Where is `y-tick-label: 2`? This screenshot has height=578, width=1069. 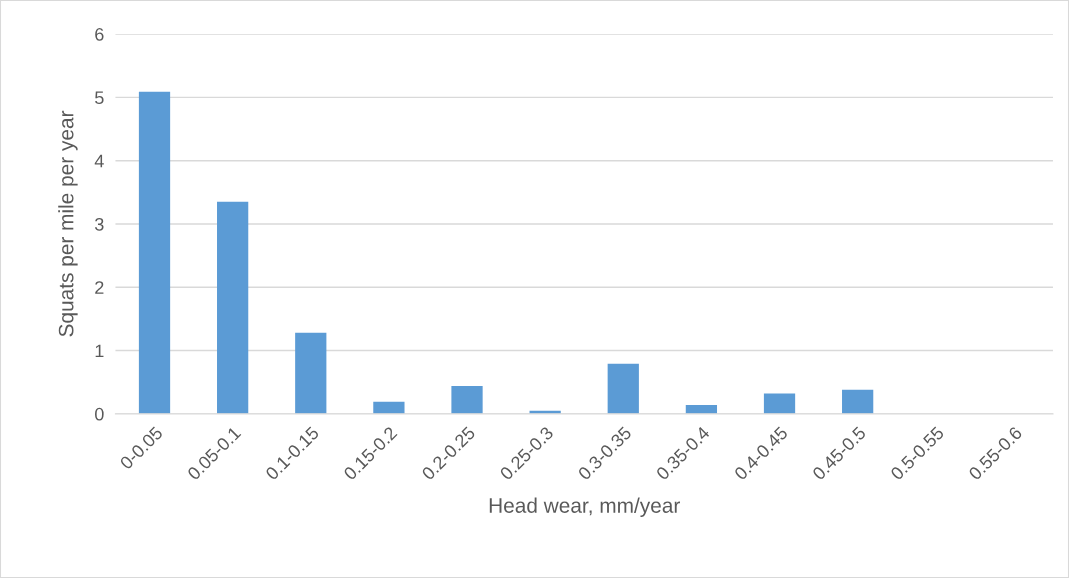 y-tick-label: 2 is located at coordinates (99, 287).